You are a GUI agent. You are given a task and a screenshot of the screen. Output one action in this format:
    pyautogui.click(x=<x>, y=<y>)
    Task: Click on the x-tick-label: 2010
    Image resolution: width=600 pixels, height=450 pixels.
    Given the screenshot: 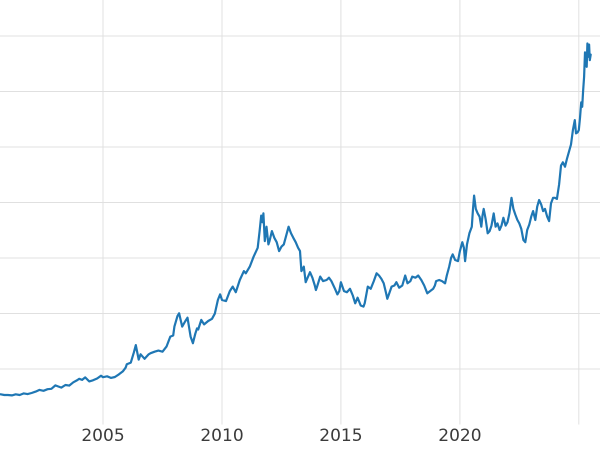 What is the action you would take?
    pyautogui.click(x=222, y=436)
    